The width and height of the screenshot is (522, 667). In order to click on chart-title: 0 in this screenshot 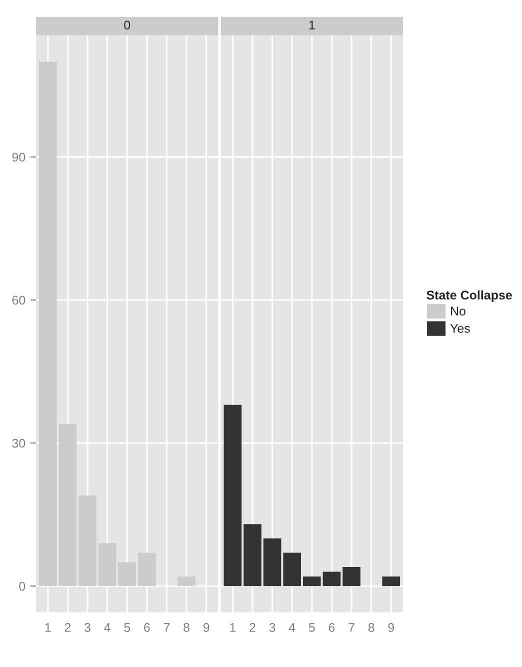, I will do `click(127, 25)`.